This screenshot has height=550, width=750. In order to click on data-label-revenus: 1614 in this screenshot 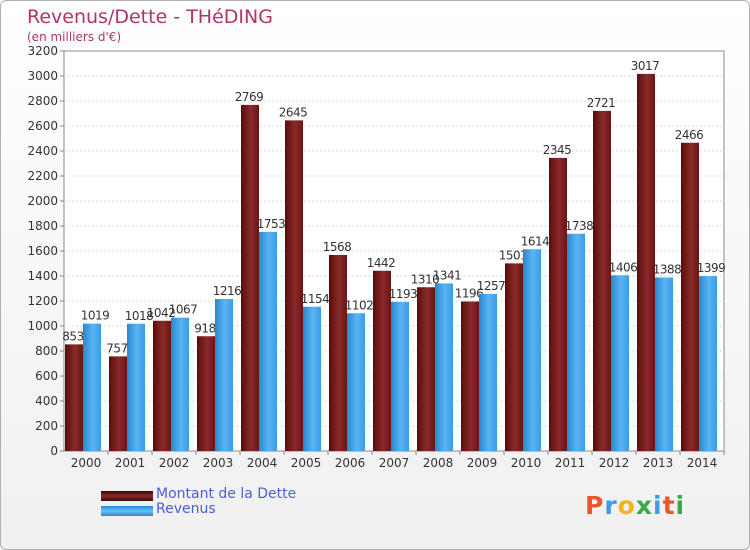, I will do `click(535, 241)`.